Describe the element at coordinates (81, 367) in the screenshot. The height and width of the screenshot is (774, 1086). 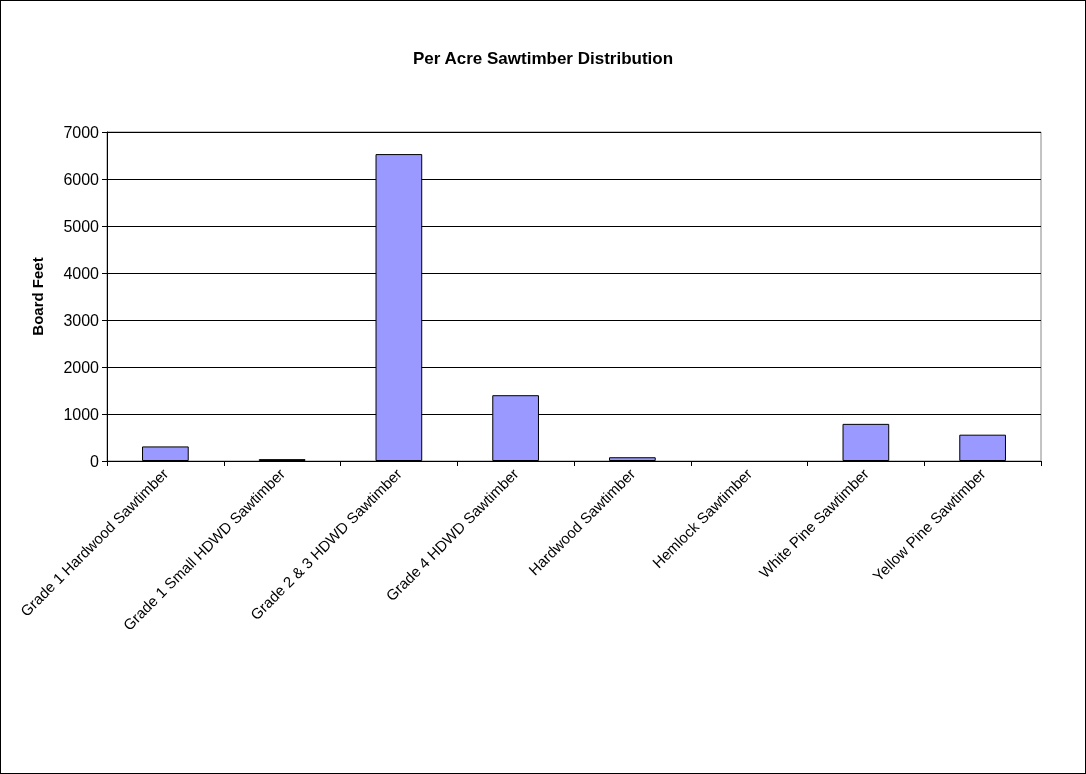
I see `y-tick-label: 2000` at that location.